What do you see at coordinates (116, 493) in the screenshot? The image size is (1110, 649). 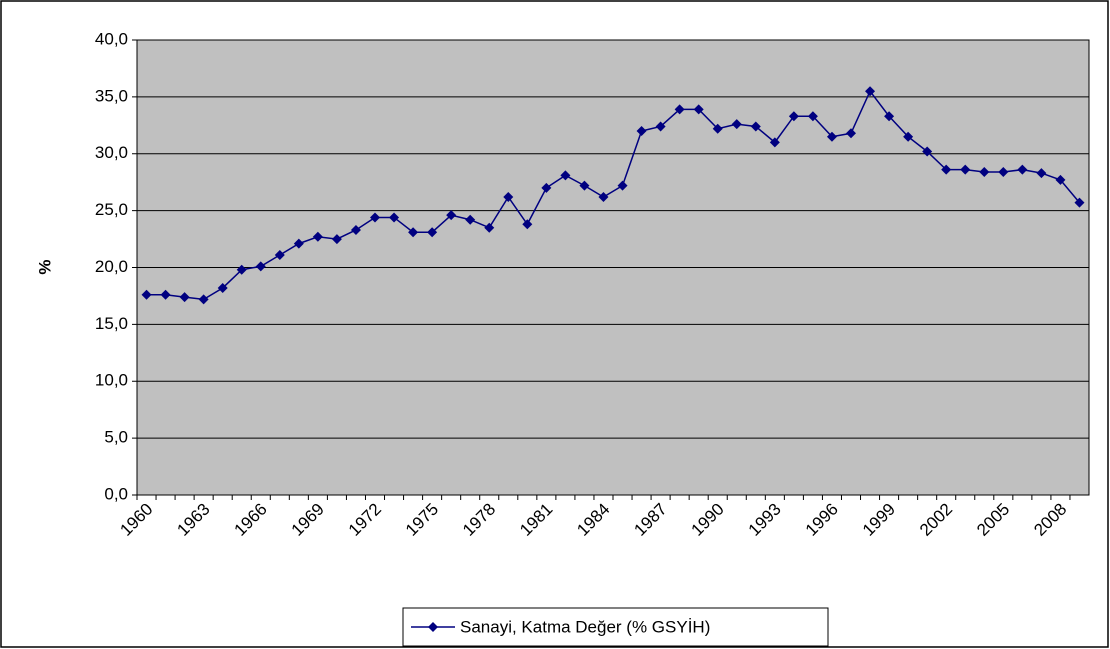 I see `y-tick-label: 0,0` at bounding box center [116, 493].